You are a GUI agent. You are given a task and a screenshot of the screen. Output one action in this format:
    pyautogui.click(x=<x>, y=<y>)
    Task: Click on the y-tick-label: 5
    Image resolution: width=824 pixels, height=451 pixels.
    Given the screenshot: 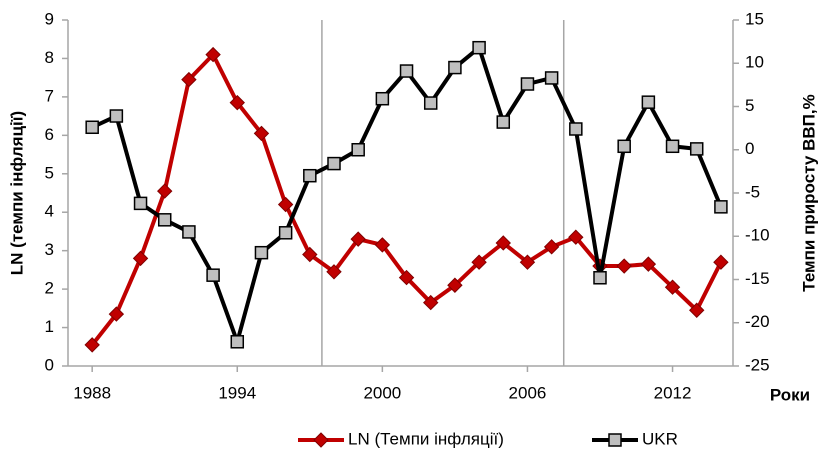 What is the action you would take?
    pyautogui.click(x=49, y=172)
    